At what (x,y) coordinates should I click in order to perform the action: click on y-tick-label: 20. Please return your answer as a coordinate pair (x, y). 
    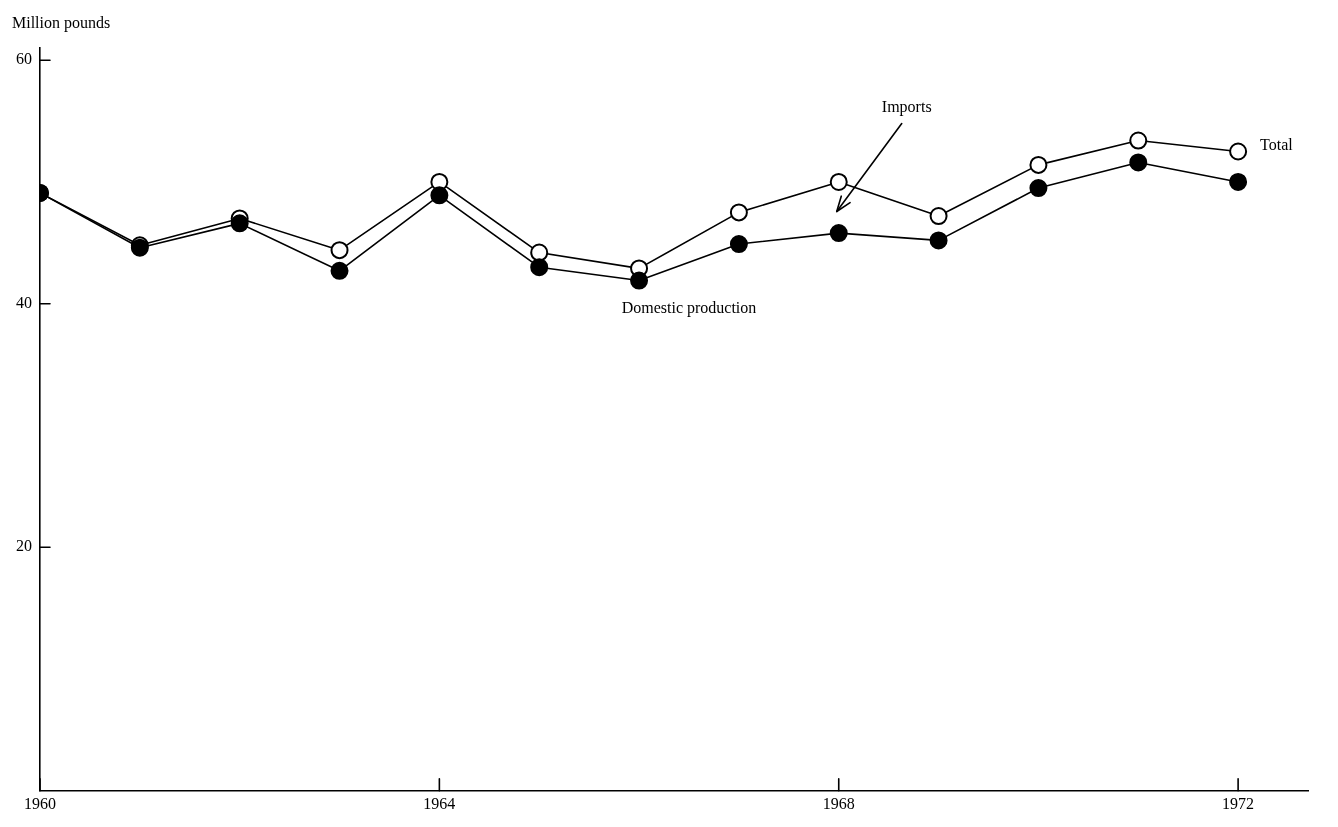
    Looking at the image, I should click on (24, 546).